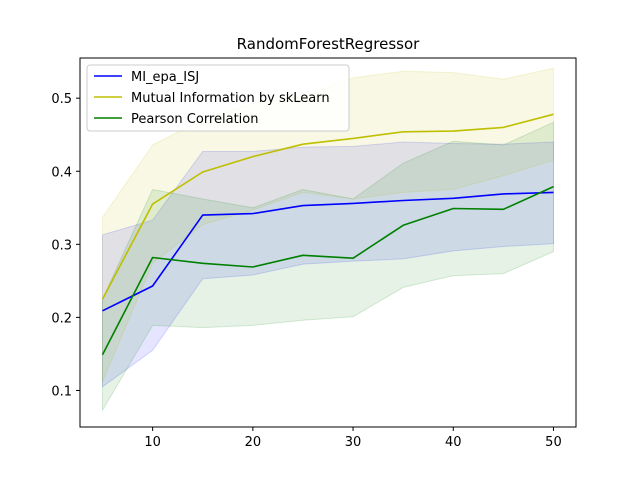 The width and height of the screenshot is (640, 480). I want to click on x-axis: 10 20 30 40 50, so click(353, 438).